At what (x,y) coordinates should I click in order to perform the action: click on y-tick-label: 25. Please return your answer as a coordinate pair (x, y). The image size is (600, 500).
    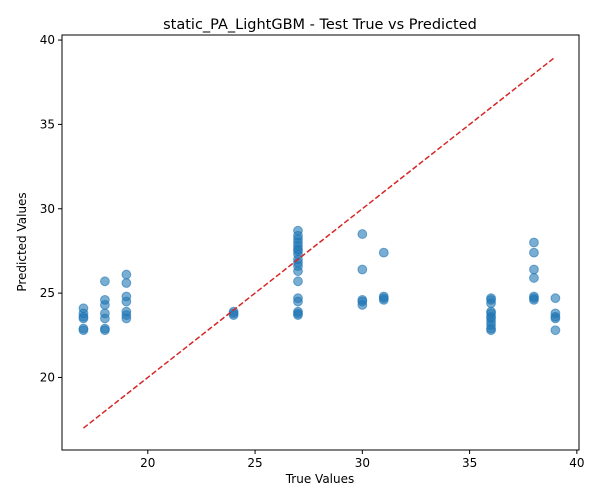
    Looking at the image, I should click on (47, 293).